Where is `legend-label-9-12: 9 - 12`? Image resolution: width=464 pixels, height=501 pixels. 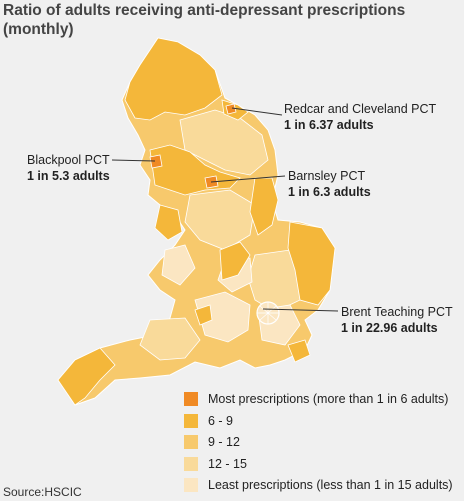
legend-label-9-12: 9 - 12 is located at coordinates (224, 442).